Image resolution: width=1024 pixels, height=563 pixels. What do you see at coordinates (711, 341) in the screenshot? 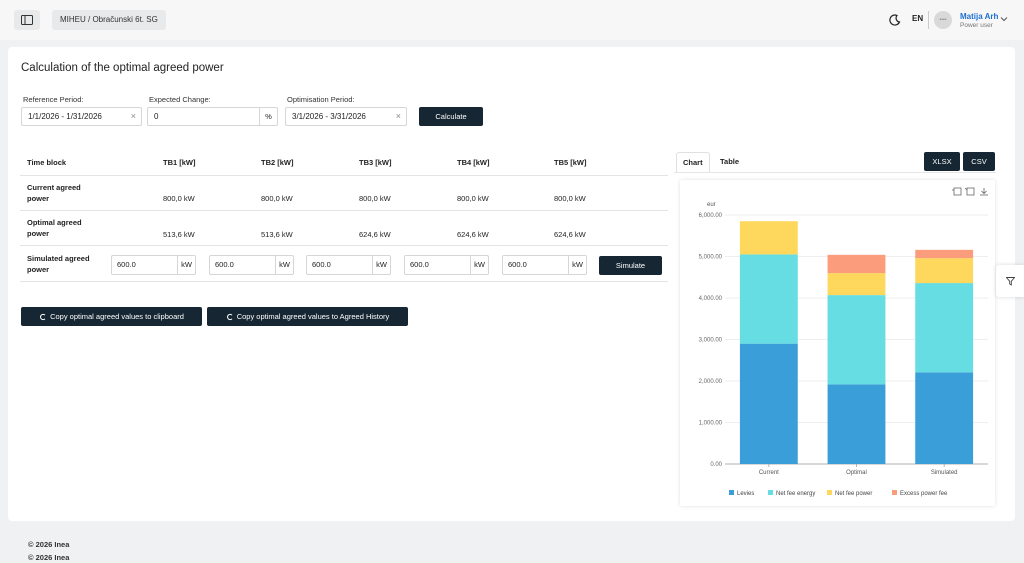
I see `y-tick-label: 3,000.00` at bounding box center [711, 341].